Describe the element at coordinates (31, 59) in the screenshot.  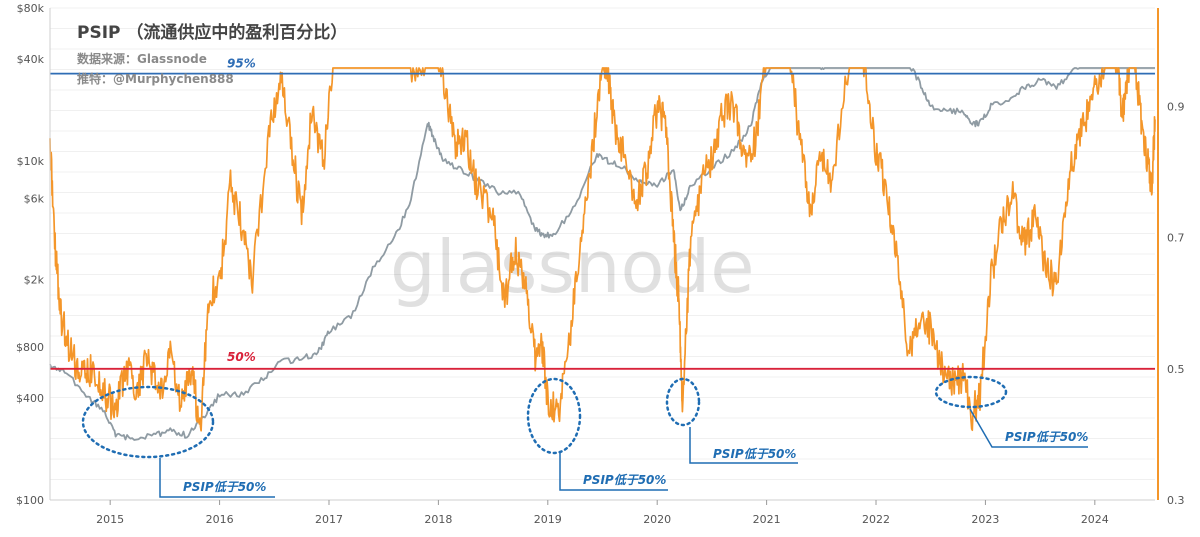
I see `left-tick-label: $40k` at that location.